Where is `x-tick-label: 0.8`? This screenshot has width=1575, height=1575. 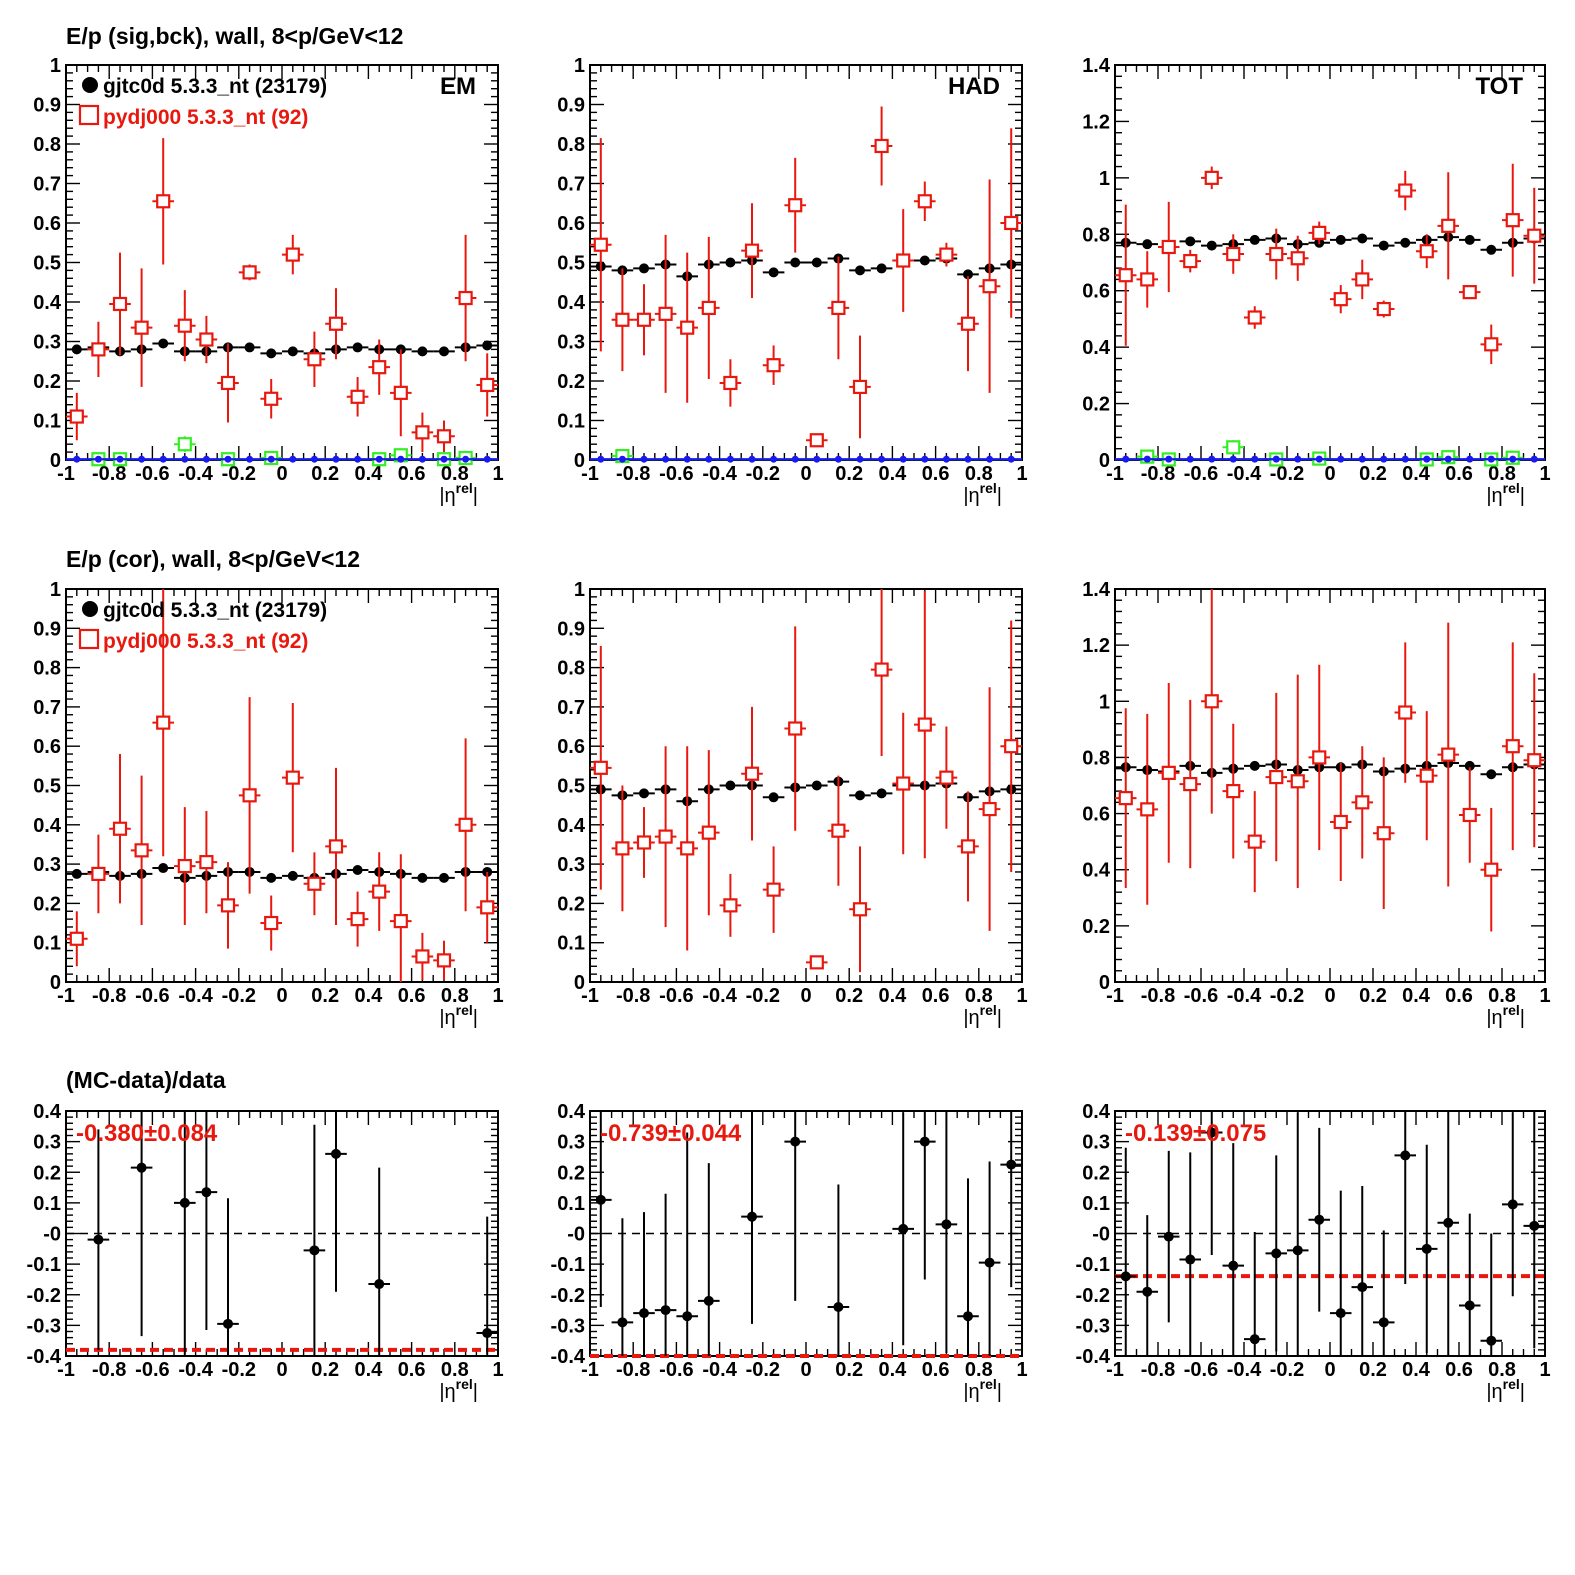 x-tick-label: 0.8 is located at coordinates (979, 474).